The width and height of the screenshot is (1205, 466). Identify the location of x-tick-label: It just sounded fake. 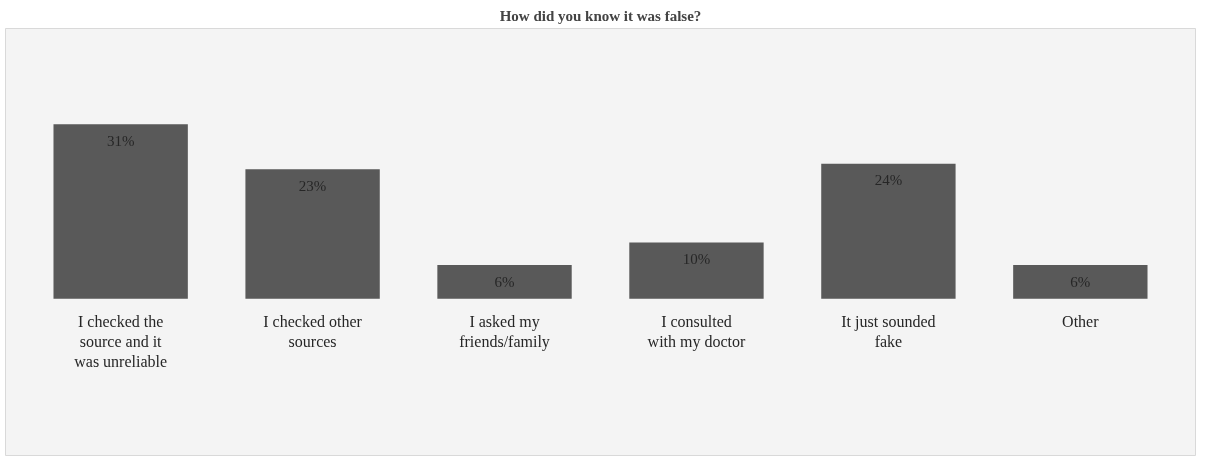
(888, 331).